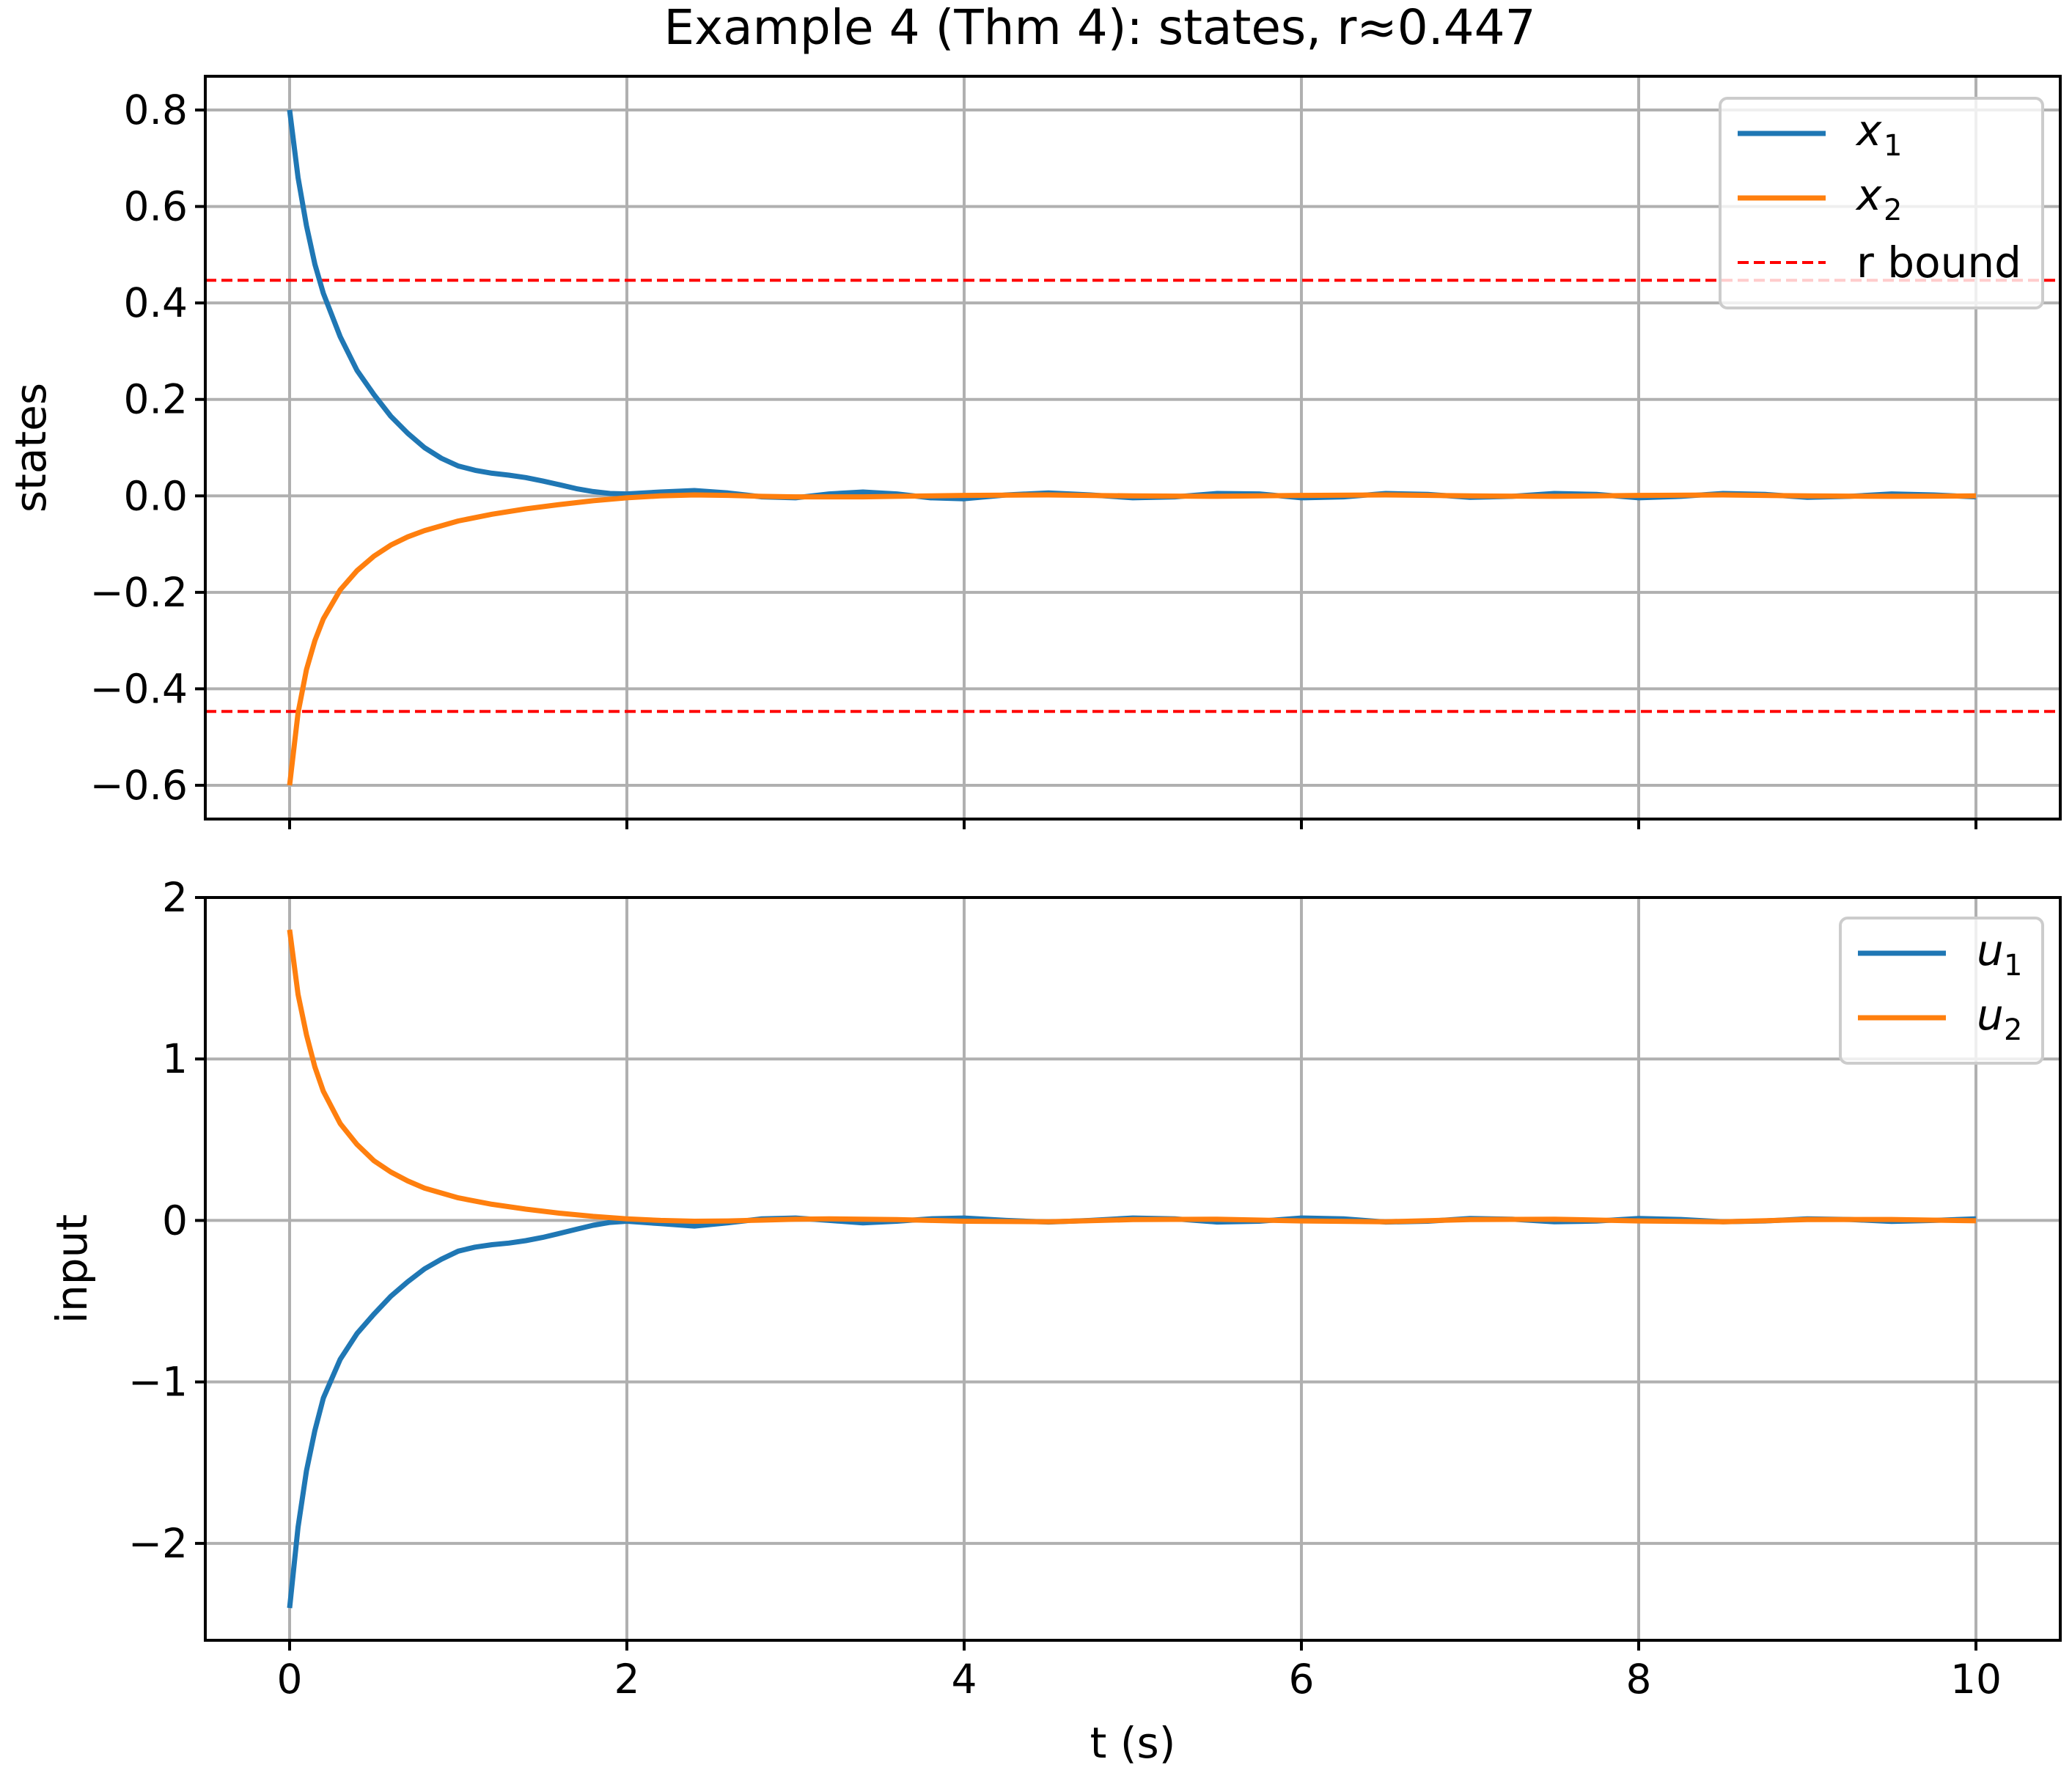 The height and width of the screenshot is (1784, 2072). What do you see at coordinates (156, 400) in the screenshot?
I see `y-tick-label: 0.2` at bounding box center [156, 400].